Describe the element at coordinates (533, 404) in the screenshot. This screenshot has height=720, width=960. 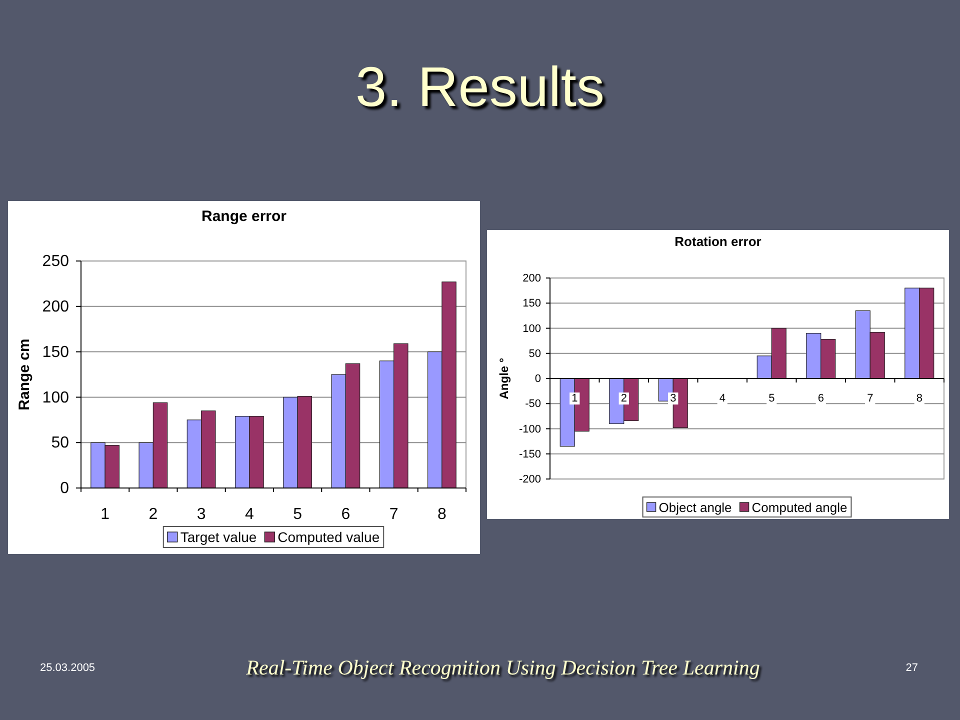
I see `y-tick-label: -50` at that location.